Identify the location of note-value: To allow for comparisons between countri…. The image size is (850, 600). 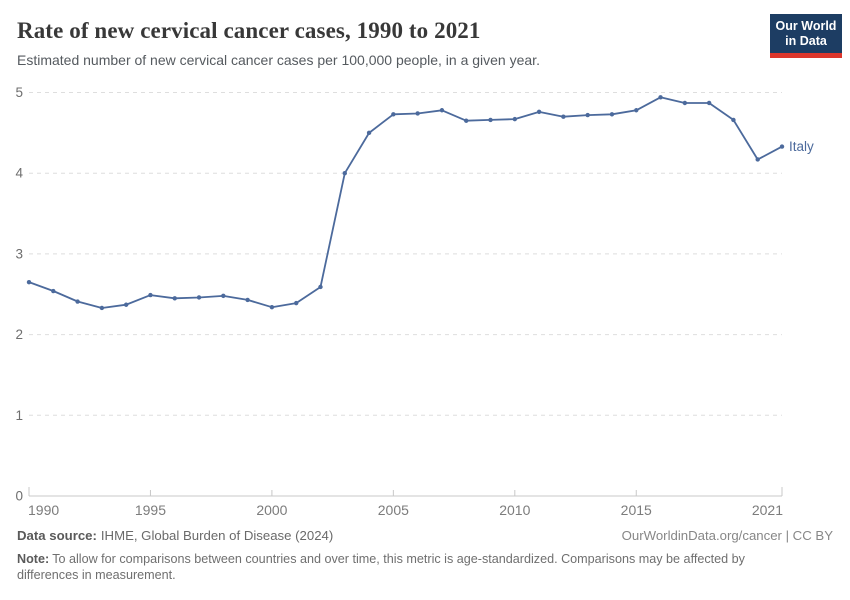
(381, 567).